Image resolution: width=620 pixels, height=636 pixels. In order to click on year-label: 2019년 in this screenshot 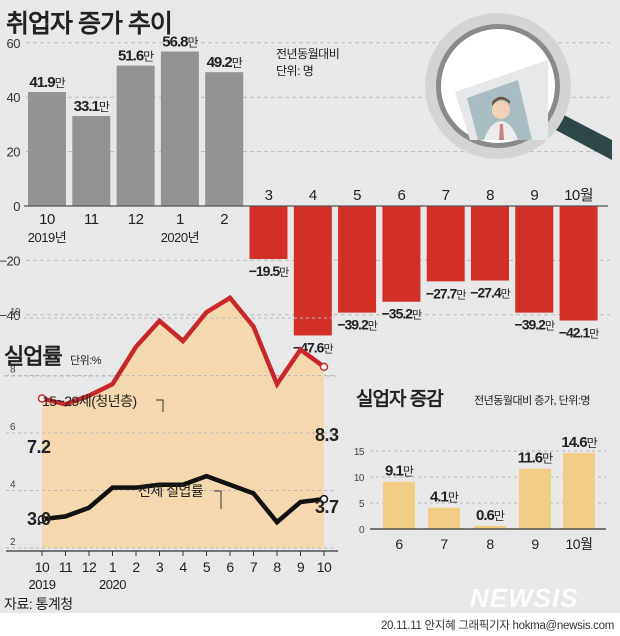, I will do `click(47, 237)`.